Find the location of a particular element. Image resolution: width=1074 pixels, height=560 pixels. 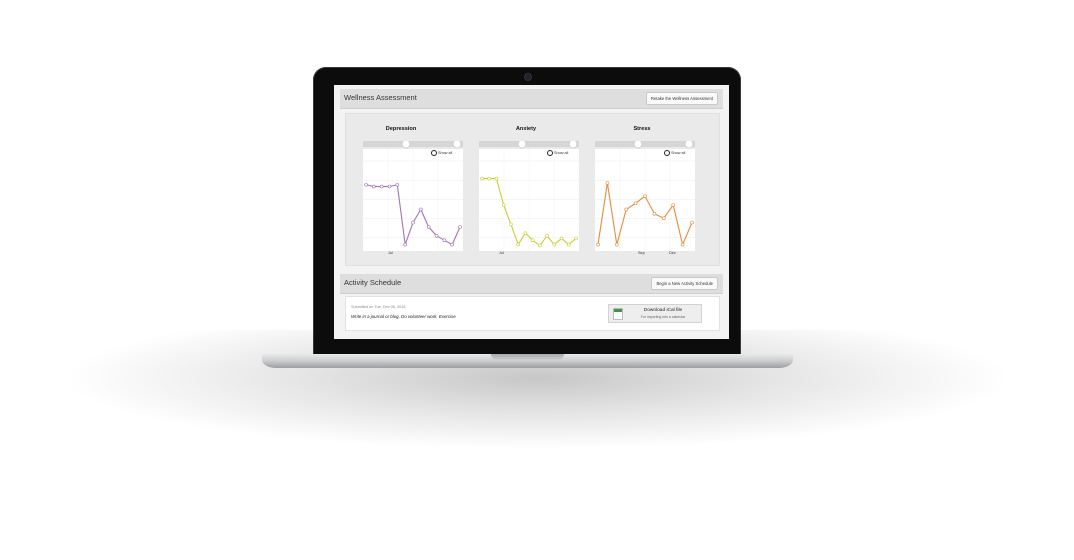

anxiety-chart is located at coordinates (529, 196).